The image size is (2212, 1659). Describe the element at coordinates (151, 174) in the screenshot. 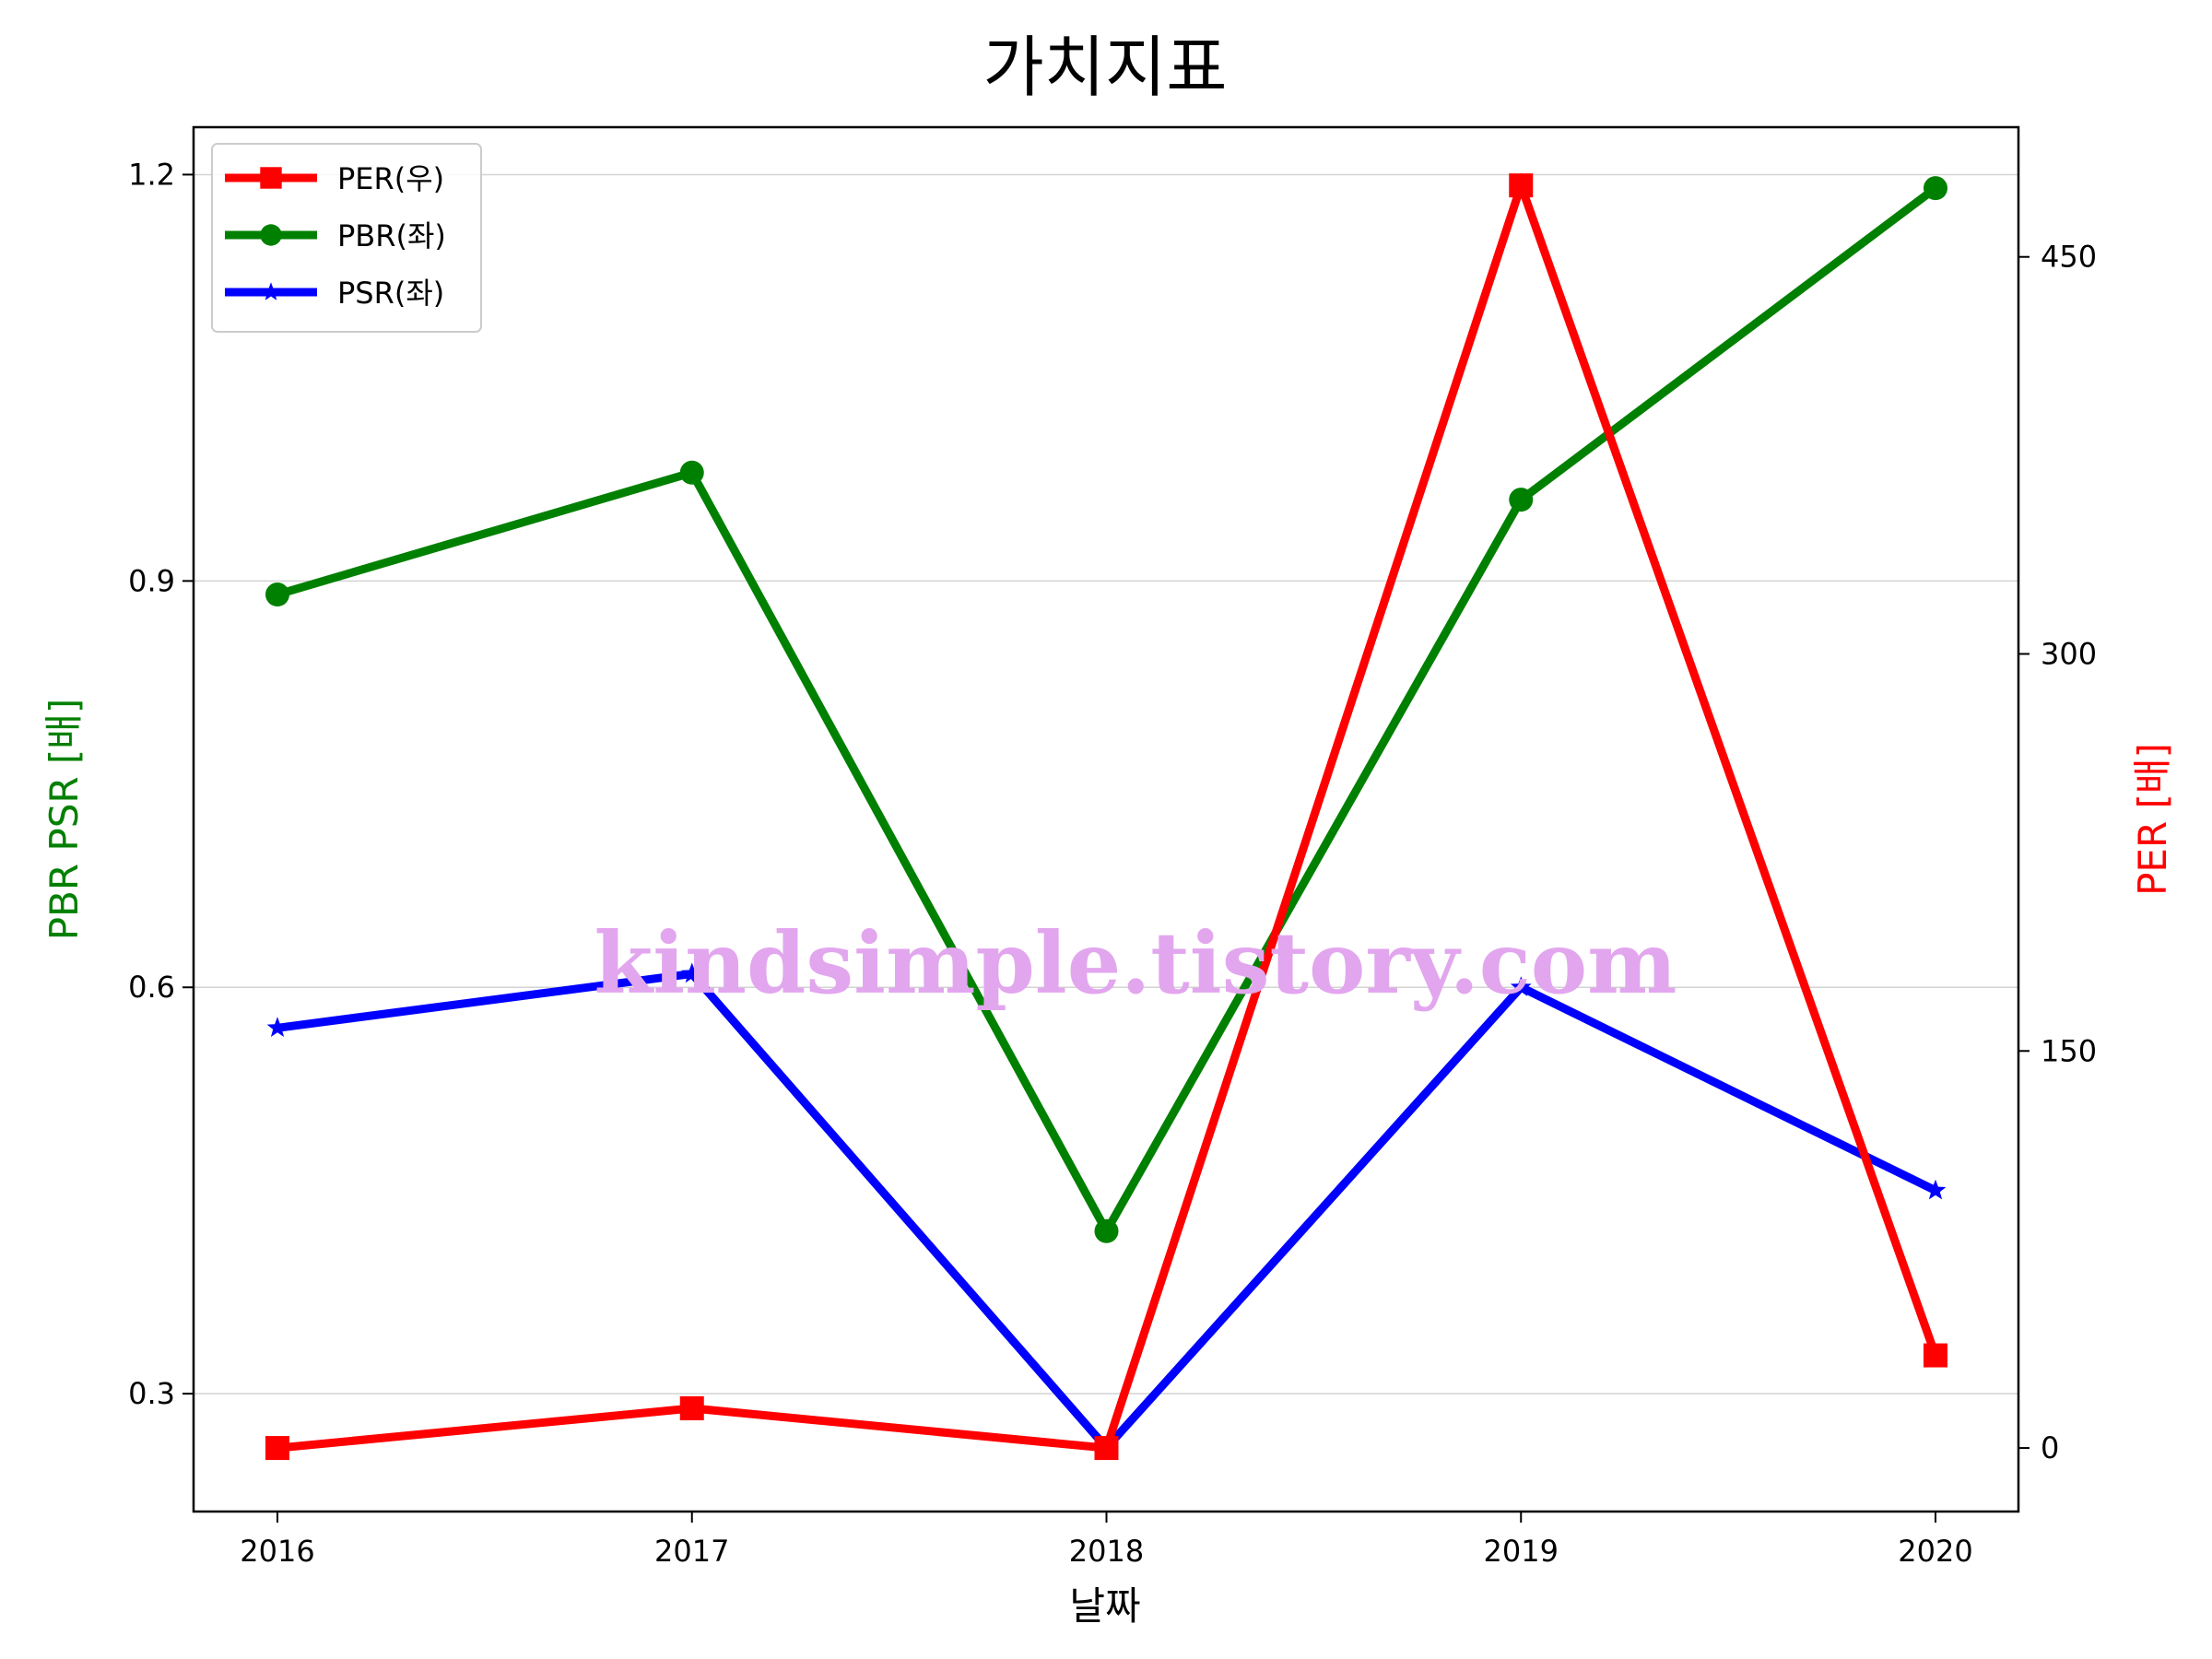

I see `left-y-tick-label: 1.2` at that location.